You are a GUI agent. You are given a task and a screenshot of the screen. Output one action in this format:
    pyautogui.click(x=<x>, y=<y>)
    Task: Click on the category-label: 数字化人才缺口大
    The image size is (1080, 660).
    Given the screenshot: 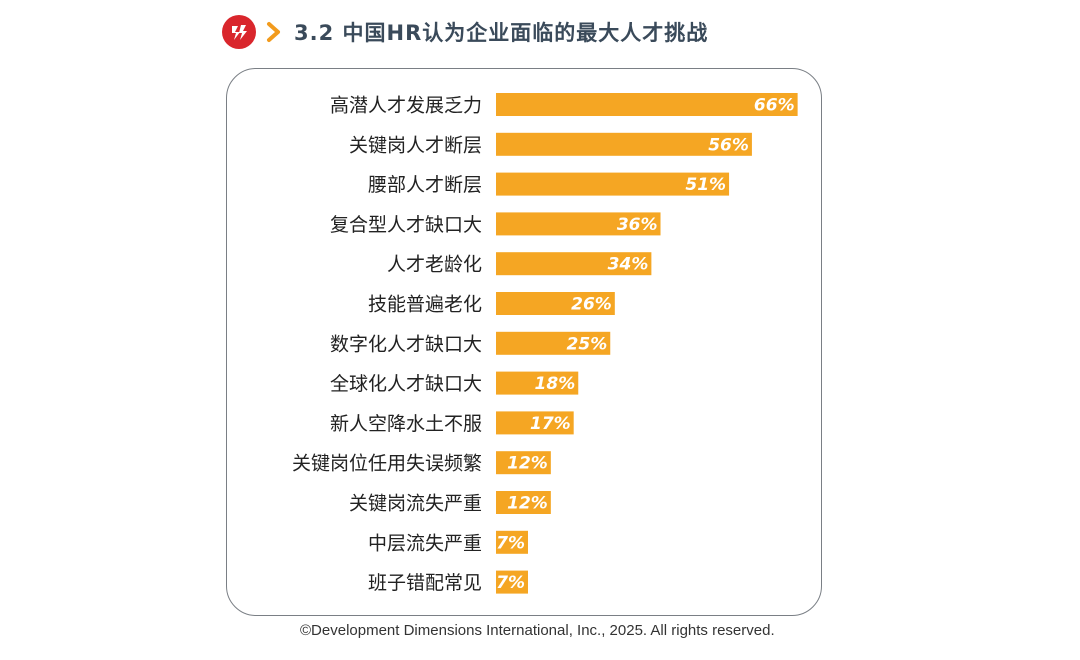 What is the action you would take?
    pyautogui.click(x=406, y=344)
    